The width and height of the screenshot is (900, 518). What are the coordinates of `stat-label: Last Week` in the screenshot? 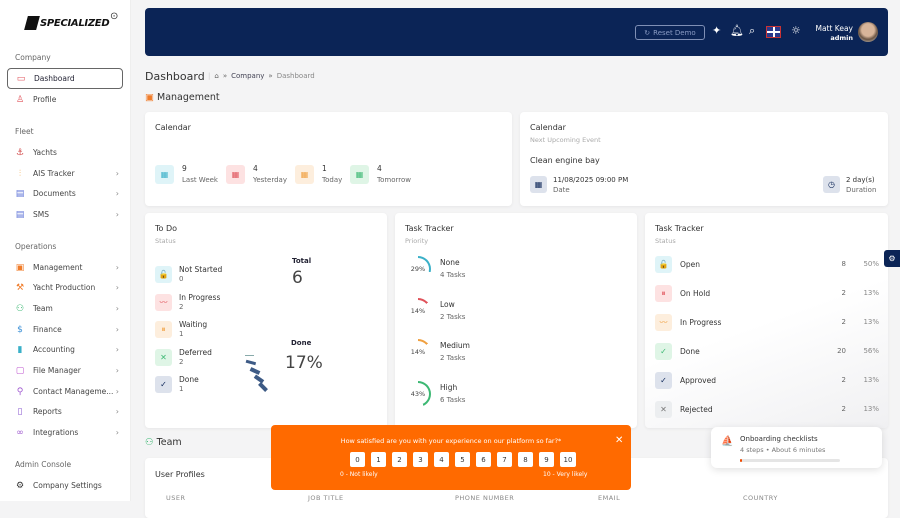 It's located at (200, 180).